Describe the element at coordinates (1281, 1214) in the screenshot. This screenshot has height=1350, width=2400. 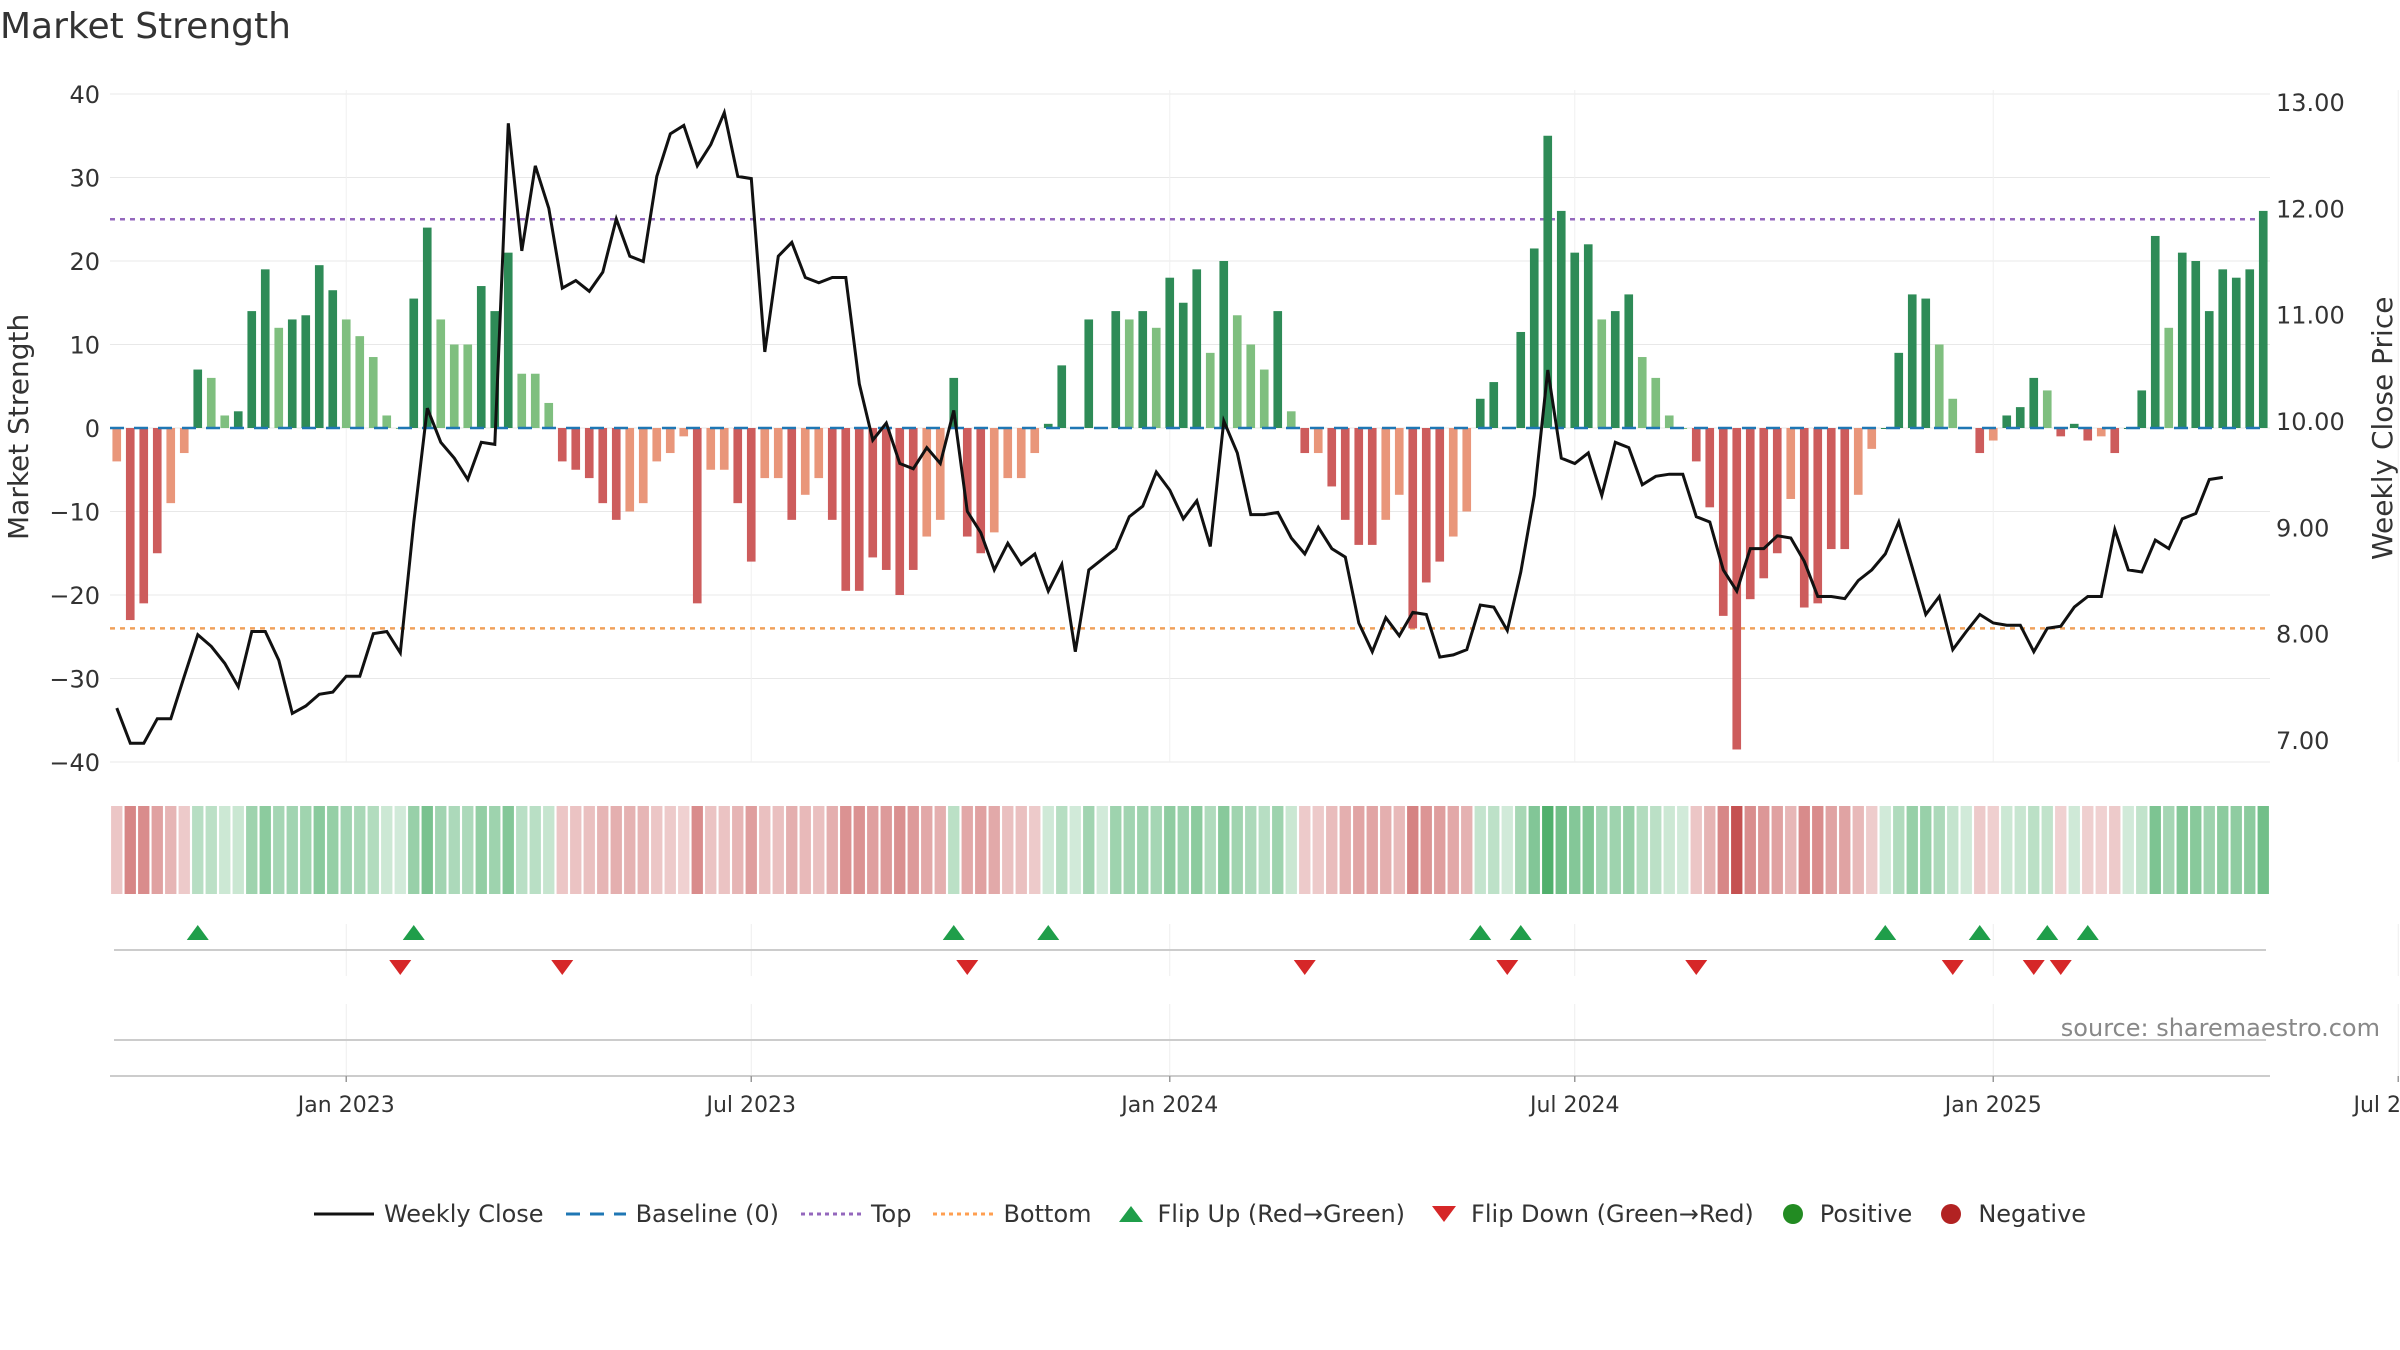
I see `legend-label: Flip Up (Red→Green)` at that location.